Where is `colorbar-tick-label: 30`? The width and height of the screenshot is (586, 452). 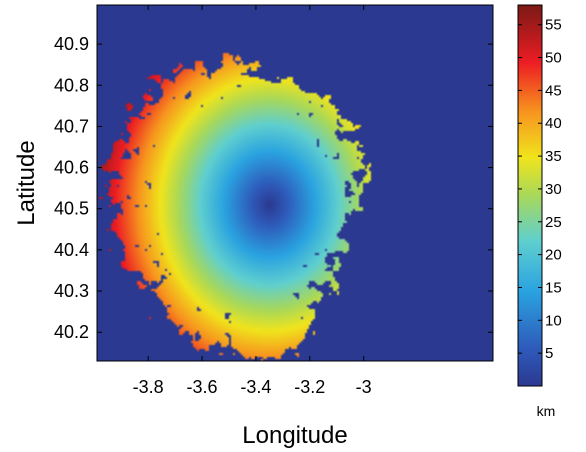 colorbar-tick-label: 30 is located at coordinates (553, 189).